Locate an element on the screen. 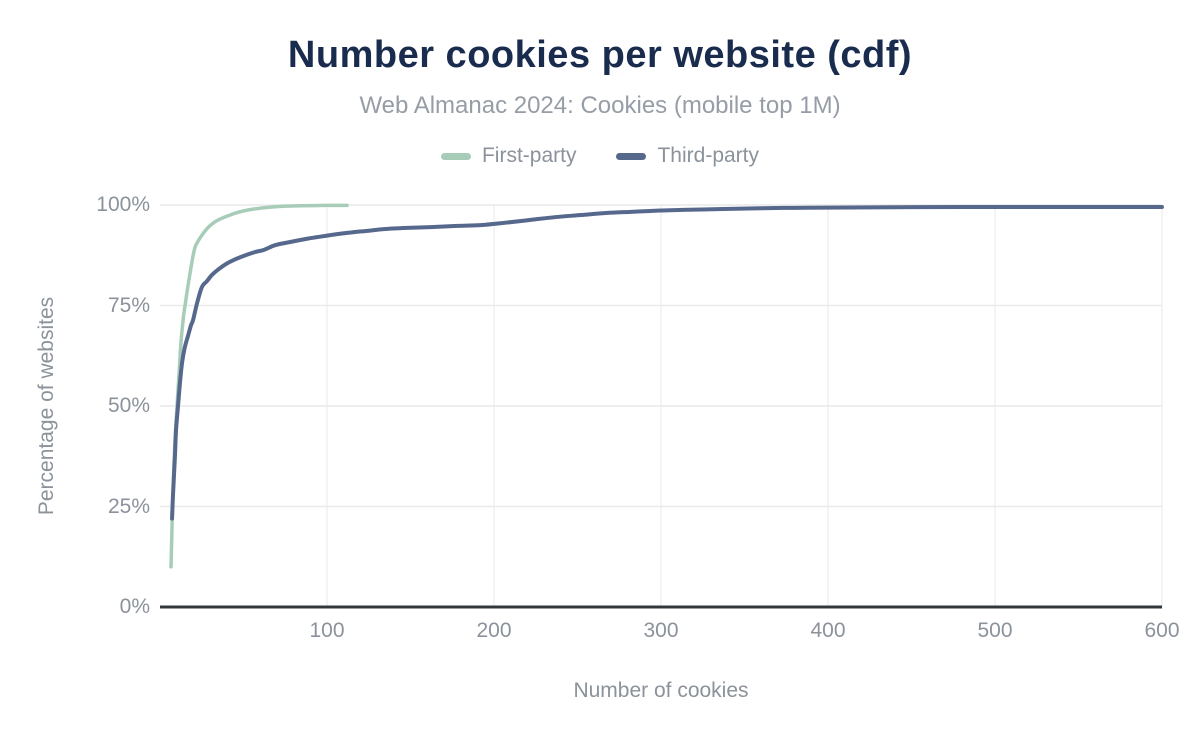  legend-label-first-party: First-party is located at coordinates (529, 155).